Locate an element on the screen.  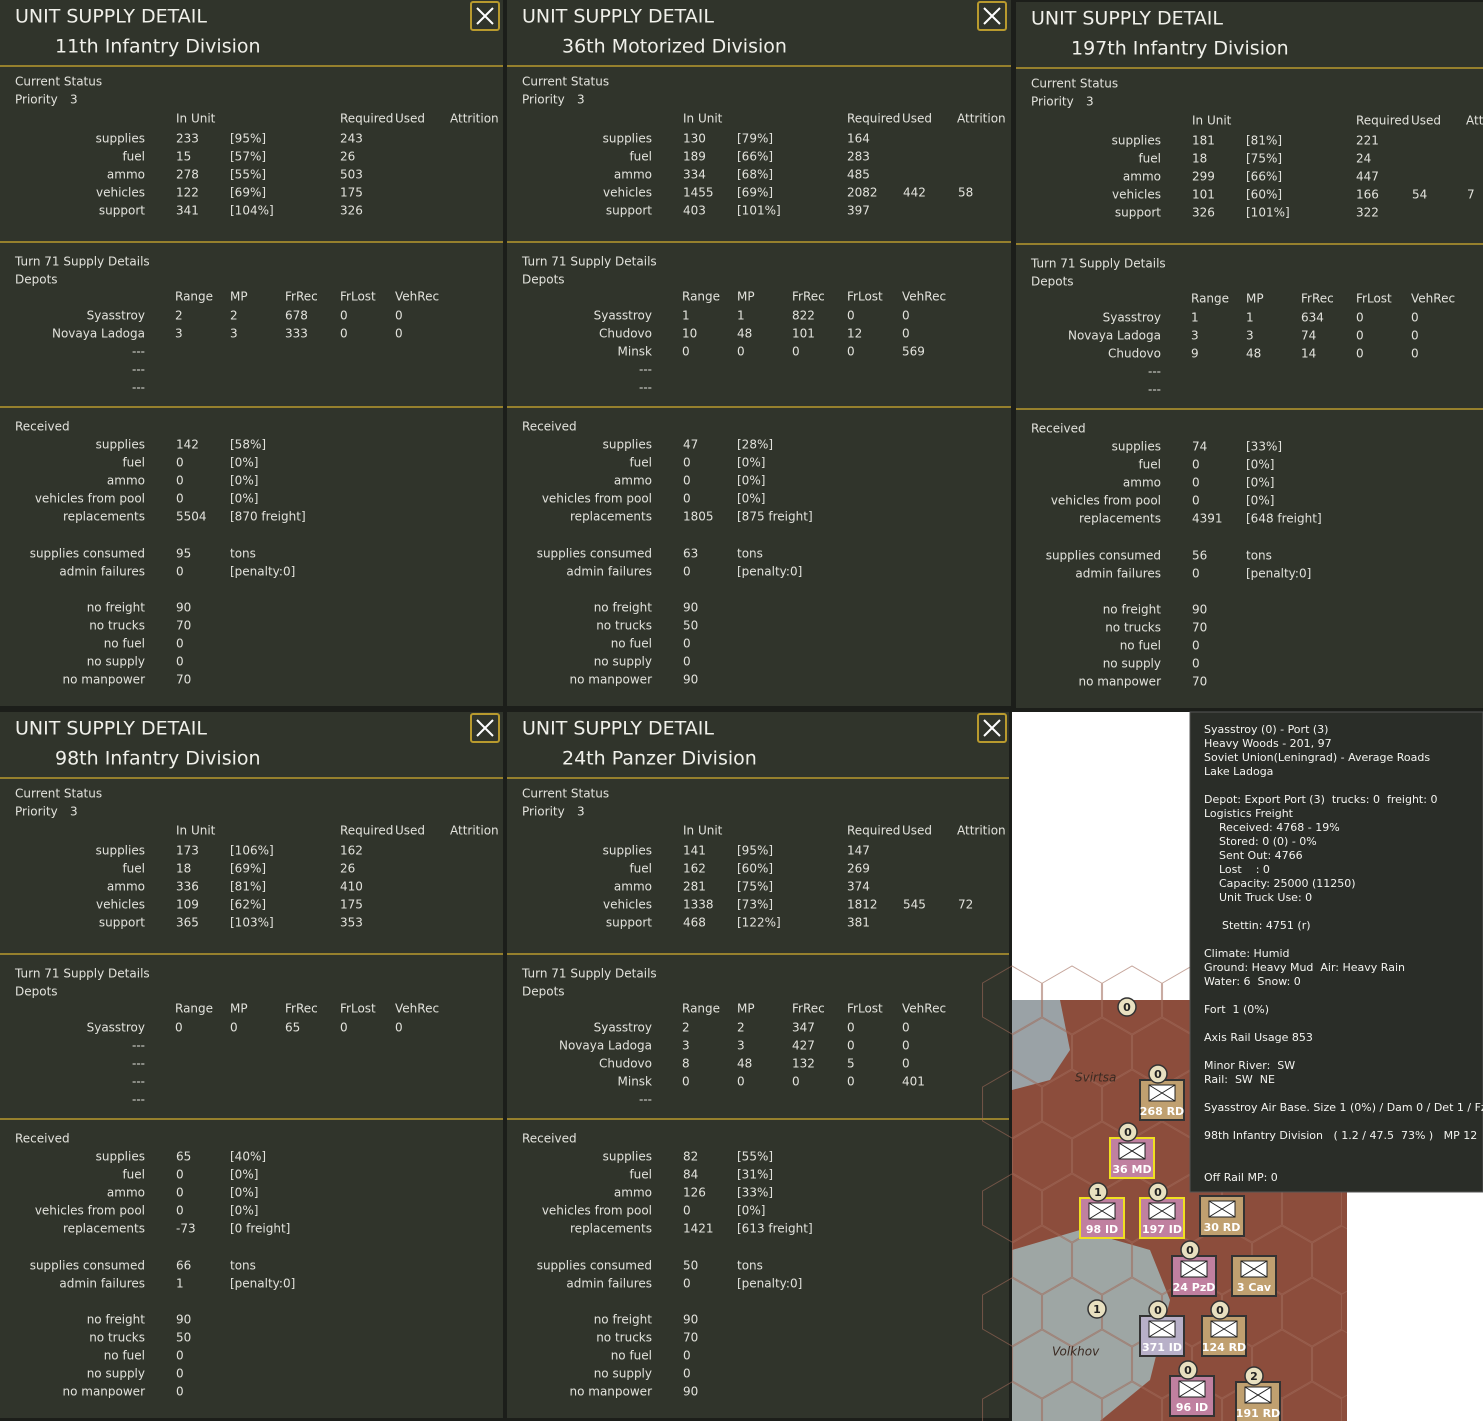
unit-counter: 98 ID 1 is located at coordinates (1102, 1210).